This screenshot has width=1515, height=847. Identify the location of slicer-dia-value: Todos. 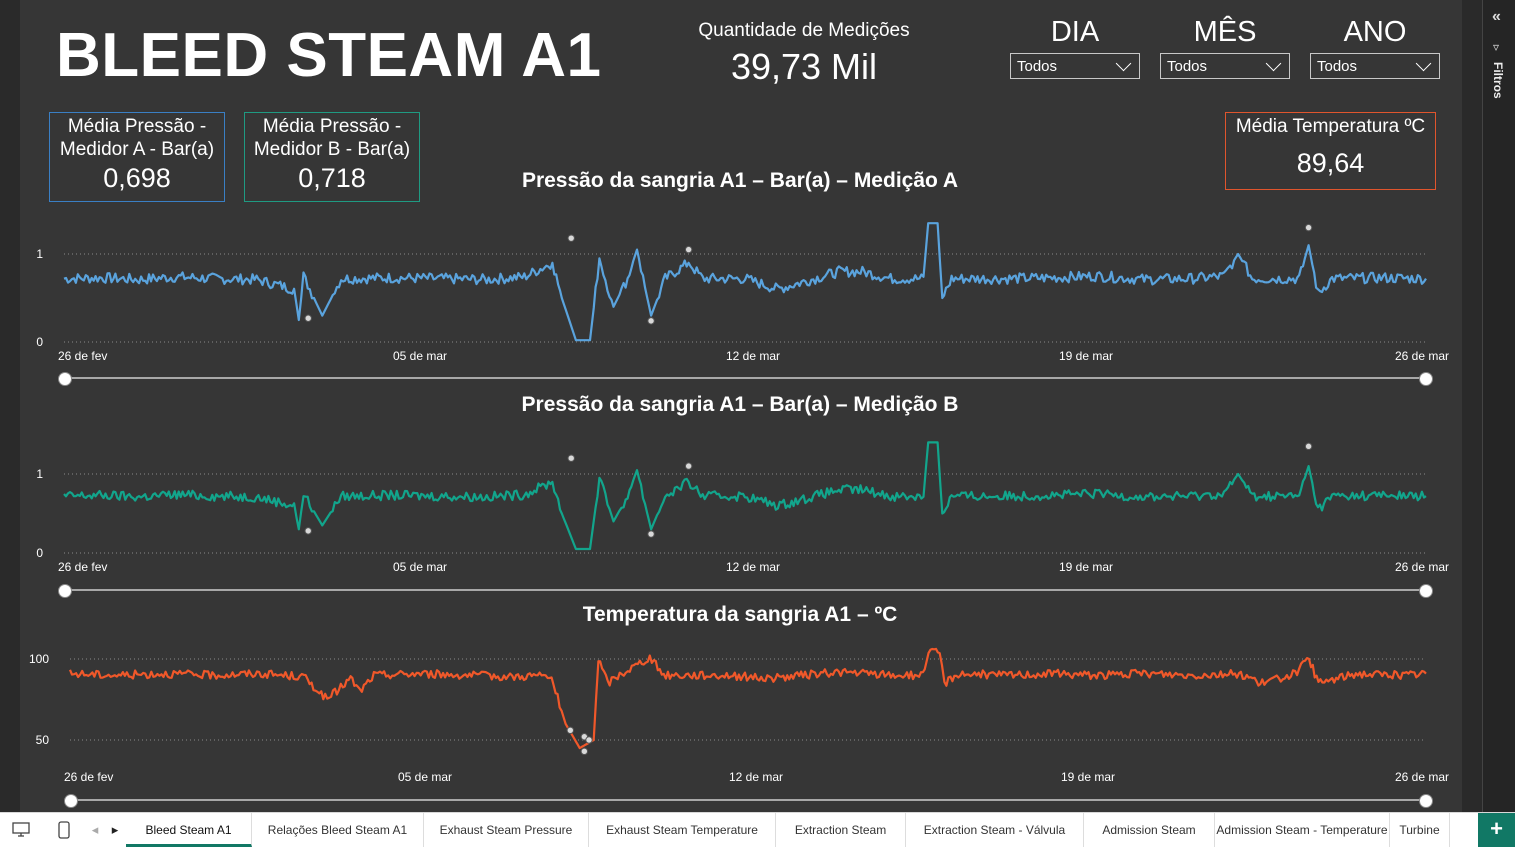
(1037, 66).